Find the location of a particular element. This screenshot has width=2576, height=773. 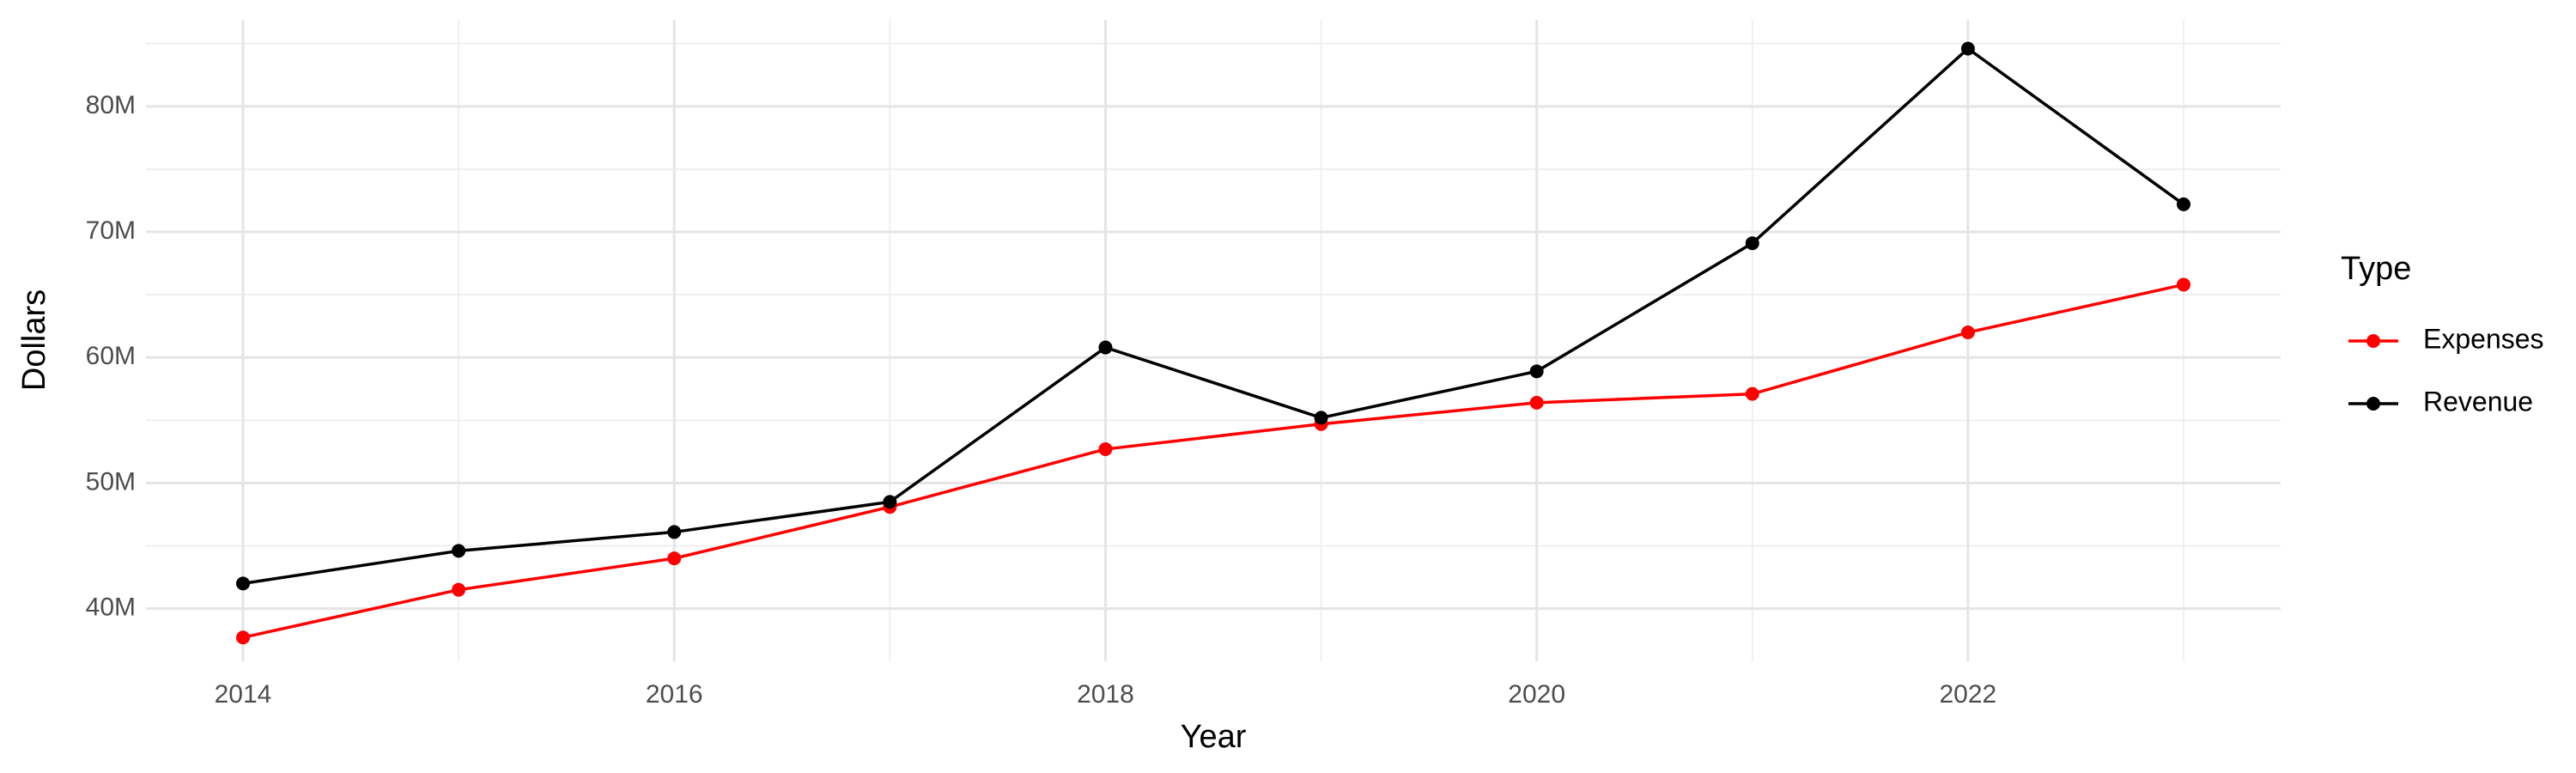

y-axis-title: Dollars is located at coordinates (34, 340).